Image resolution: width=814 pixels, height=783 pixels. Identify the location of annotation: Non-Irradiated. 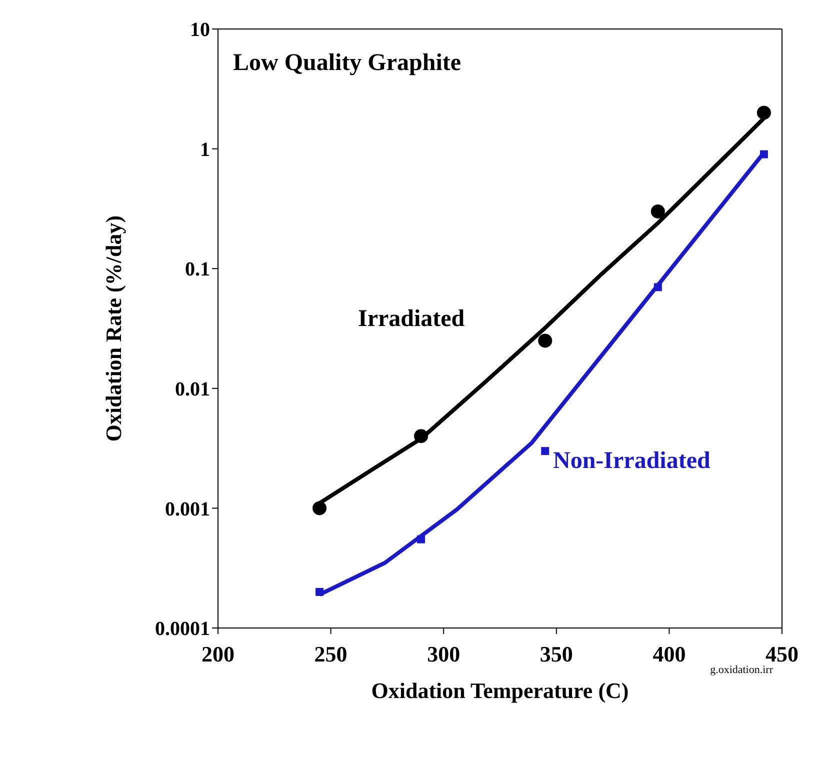
(631, 461).